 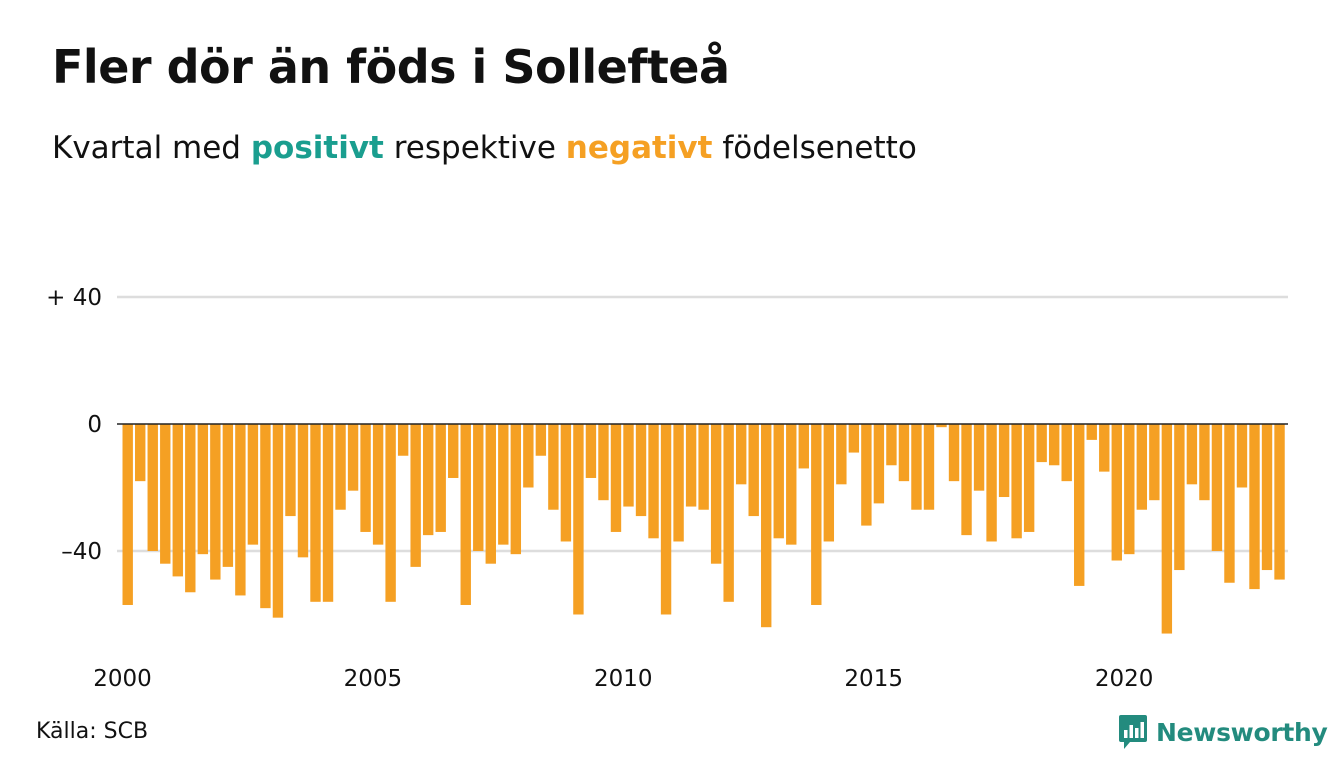 What do you see at coordinates (474, 148) in the screenshot?
I see `subtitle-middle: respektive` at bounding box center [474, 148].